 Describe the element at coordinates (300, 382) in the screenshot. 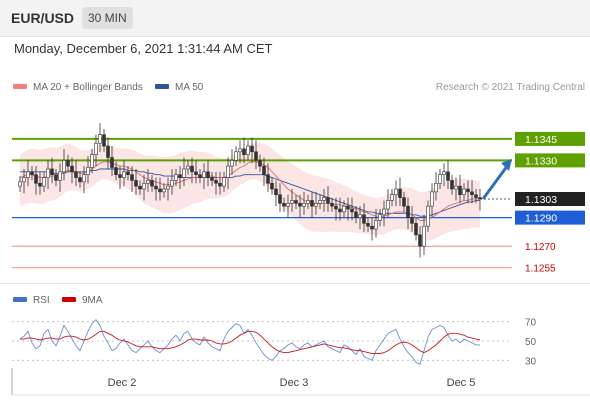

I see `time-axis: Dec 2 Dec 3 Dec 5` at that location.